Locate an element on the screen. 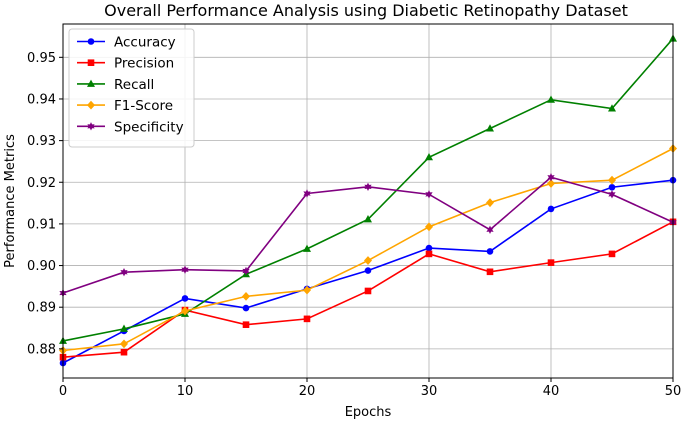  legend-box is located at coordinates (131, 88).